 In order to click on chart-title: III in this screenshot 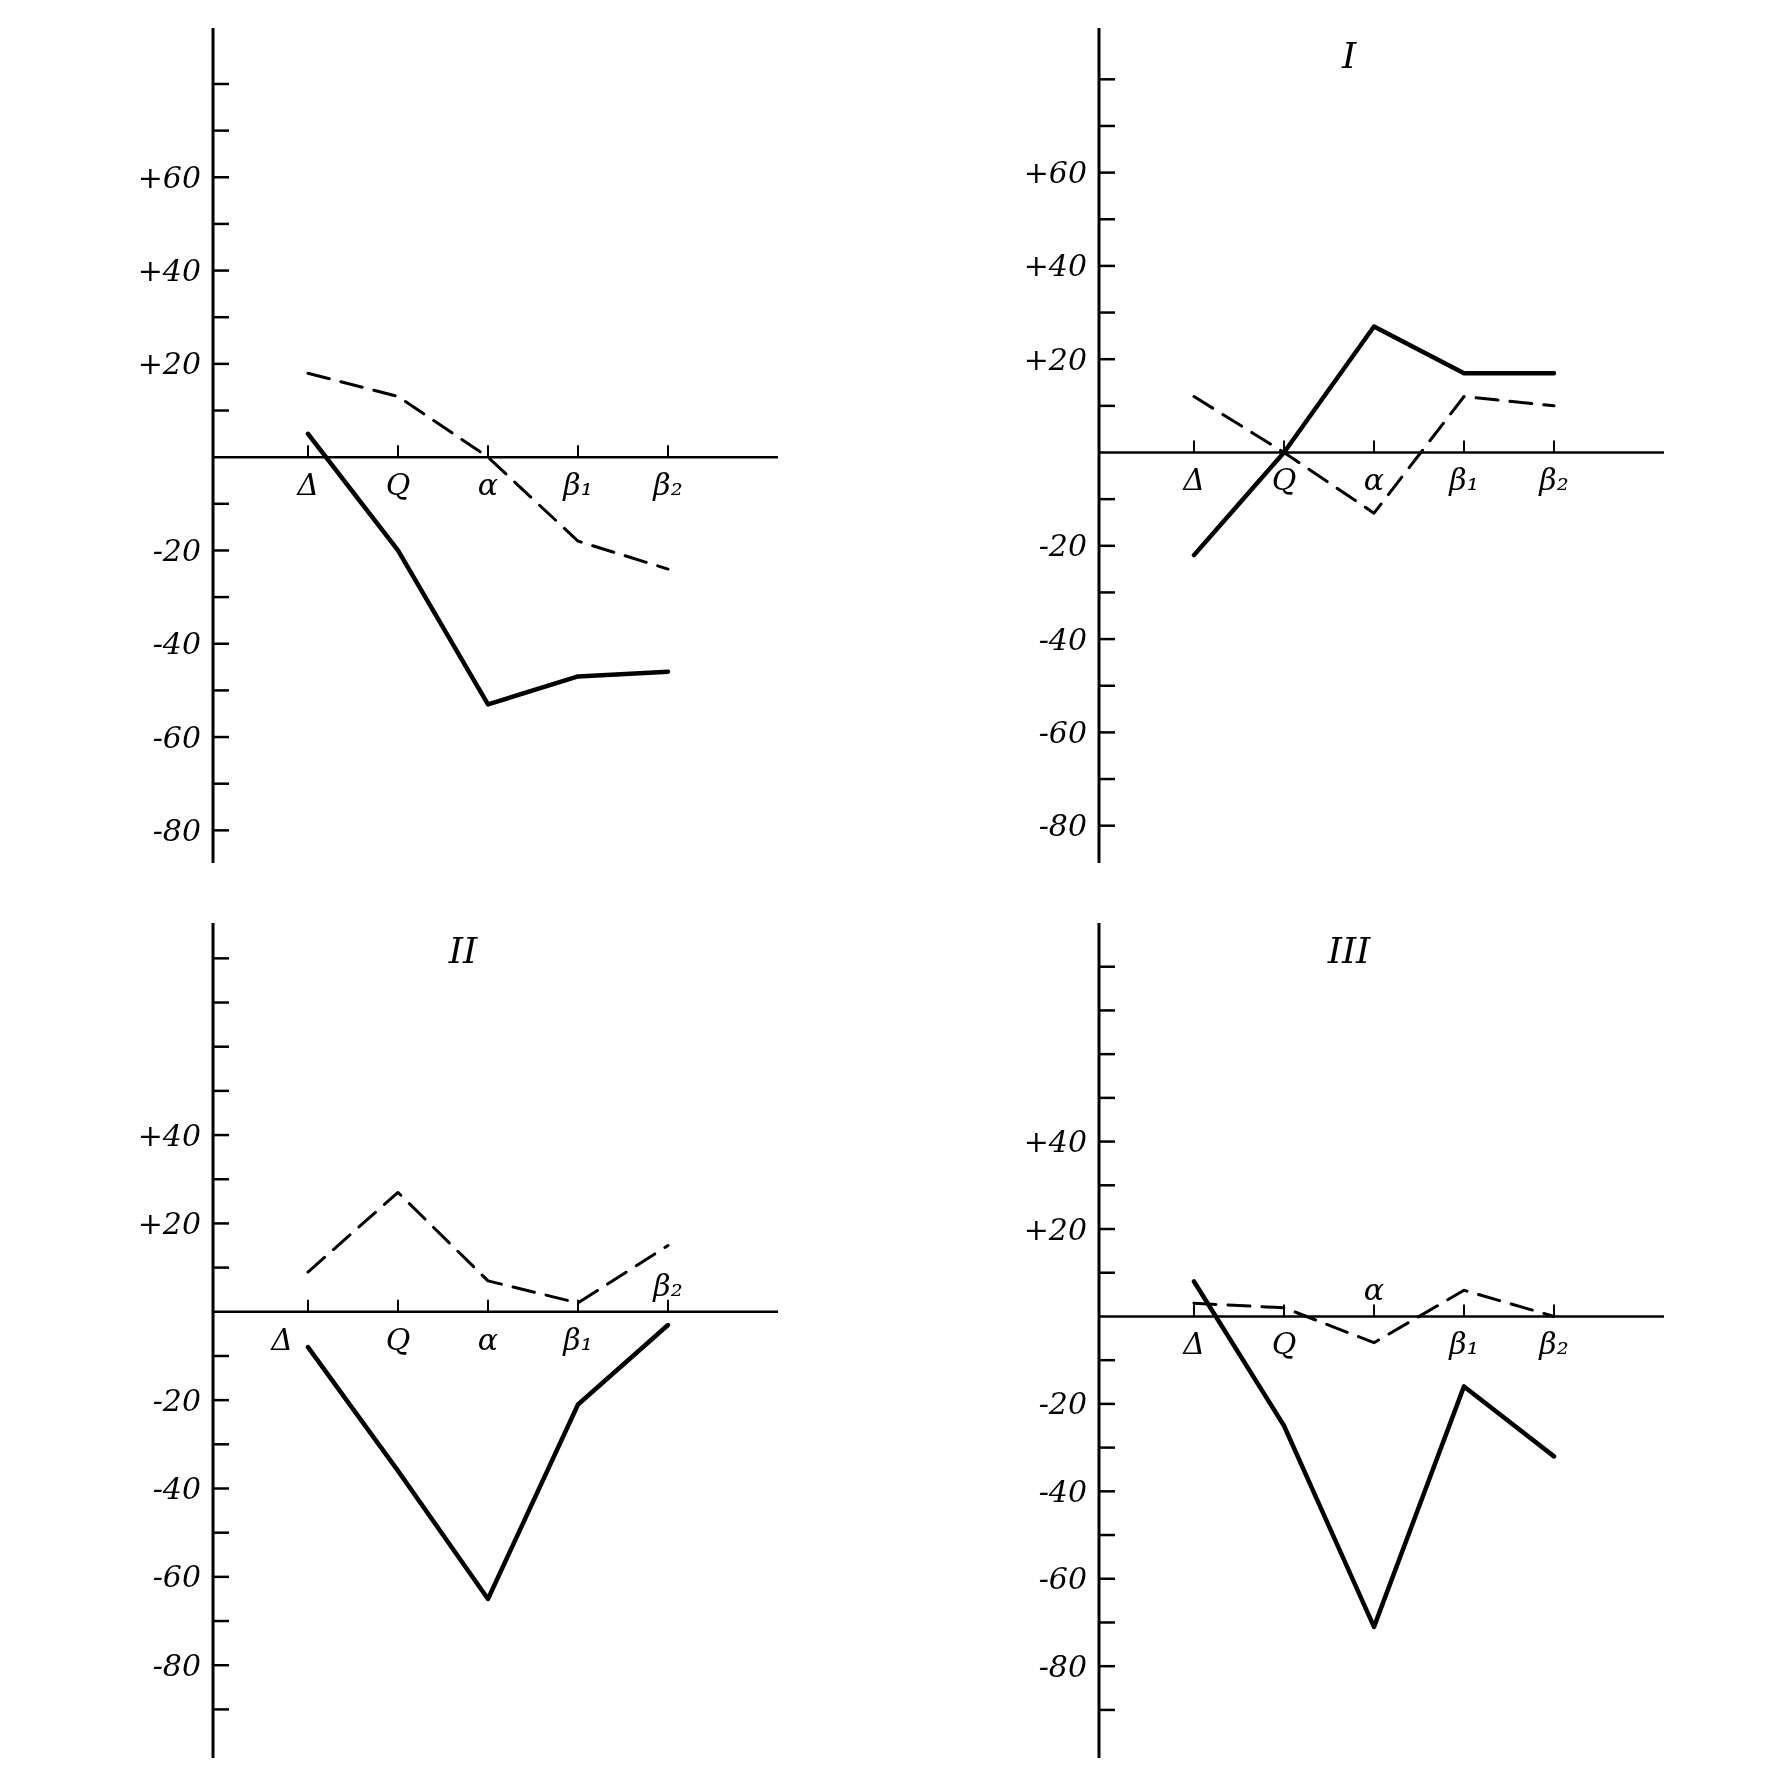, I will do `click(1349, 950)`.